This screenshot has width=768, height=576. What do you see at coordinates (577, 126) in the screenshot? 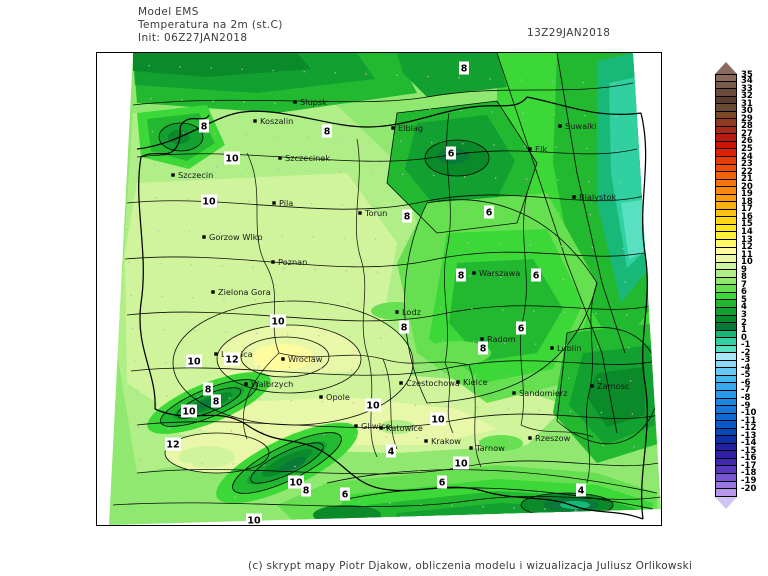
I see `city-marker: Suwalki` at bounding box center [577, 126].